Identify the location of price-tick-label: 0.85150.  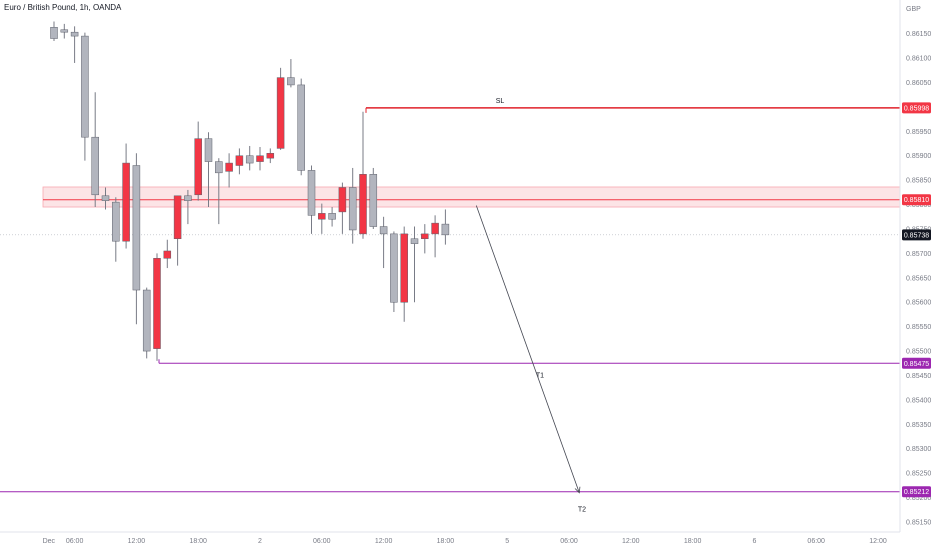
(918, 523).